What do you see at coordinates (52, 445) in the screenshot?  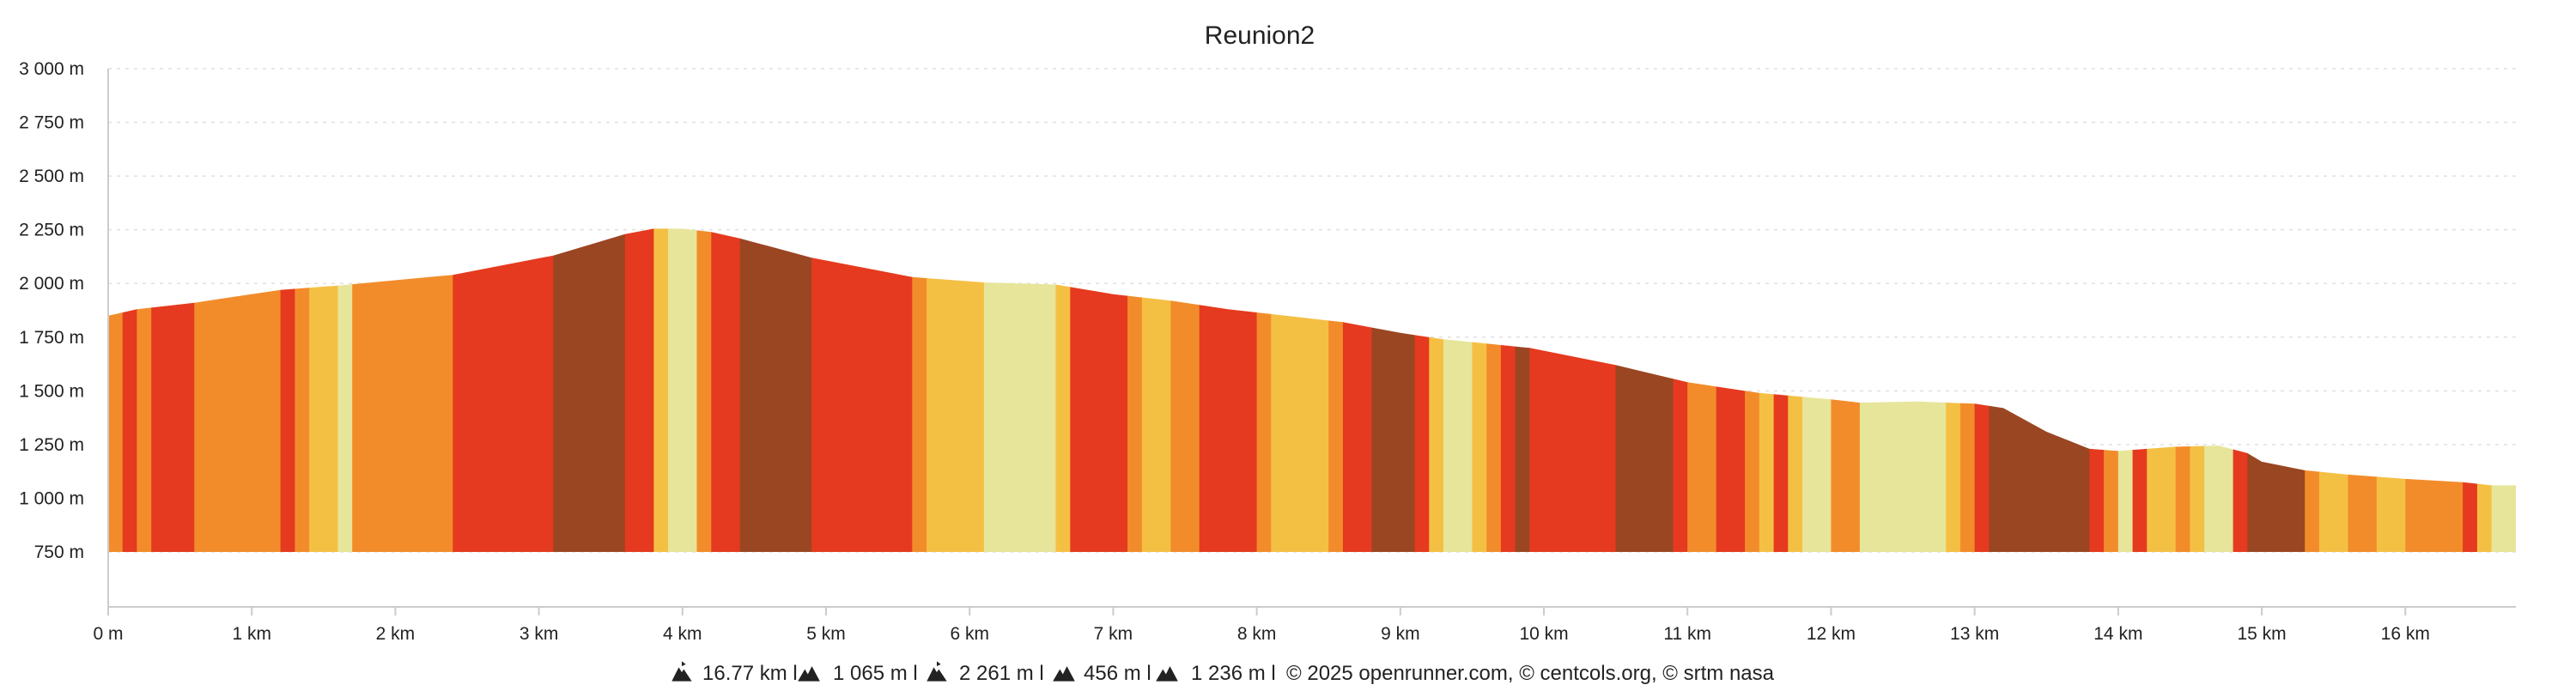 I see `y-tick-label: 1 250 m` at bounding box center [52, 445].